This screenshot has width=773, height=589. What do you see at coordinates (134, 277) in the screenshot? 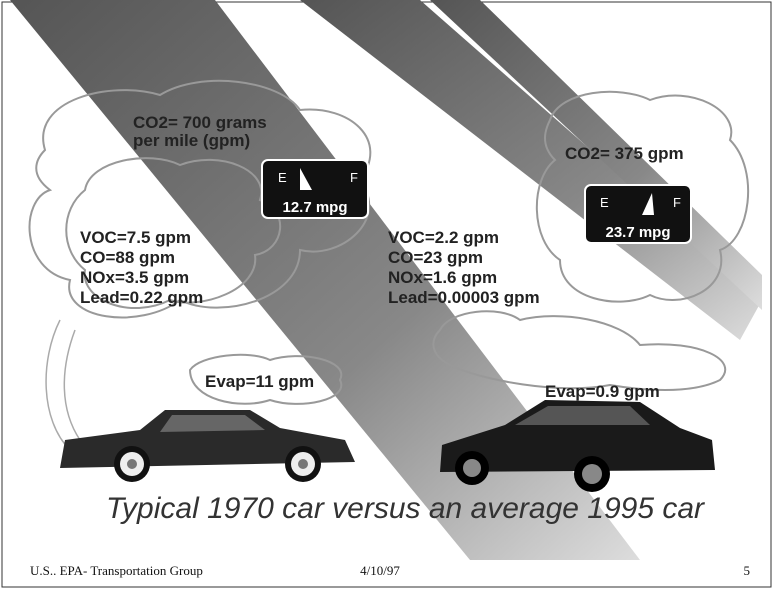
I see `emission: NOx=3.5 gpm` at bounding box center [134, 277].